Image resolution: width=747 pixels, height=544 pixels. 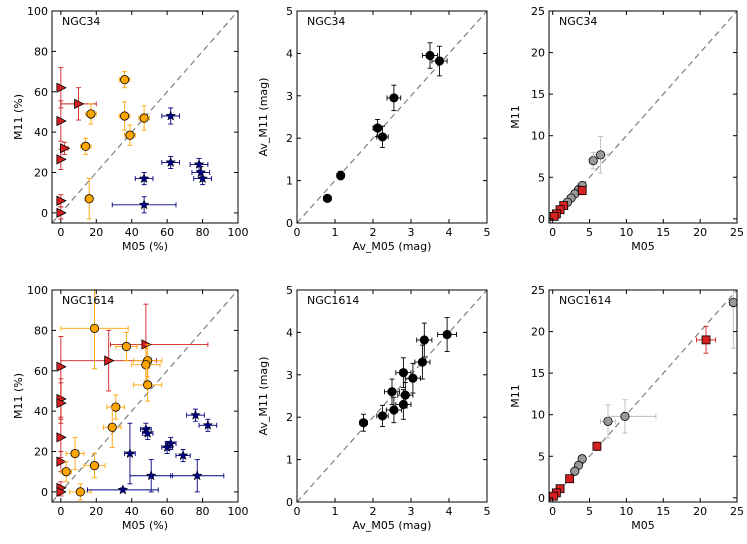 I want to click on y-tick-label: 2, so click(x=289, y=138).